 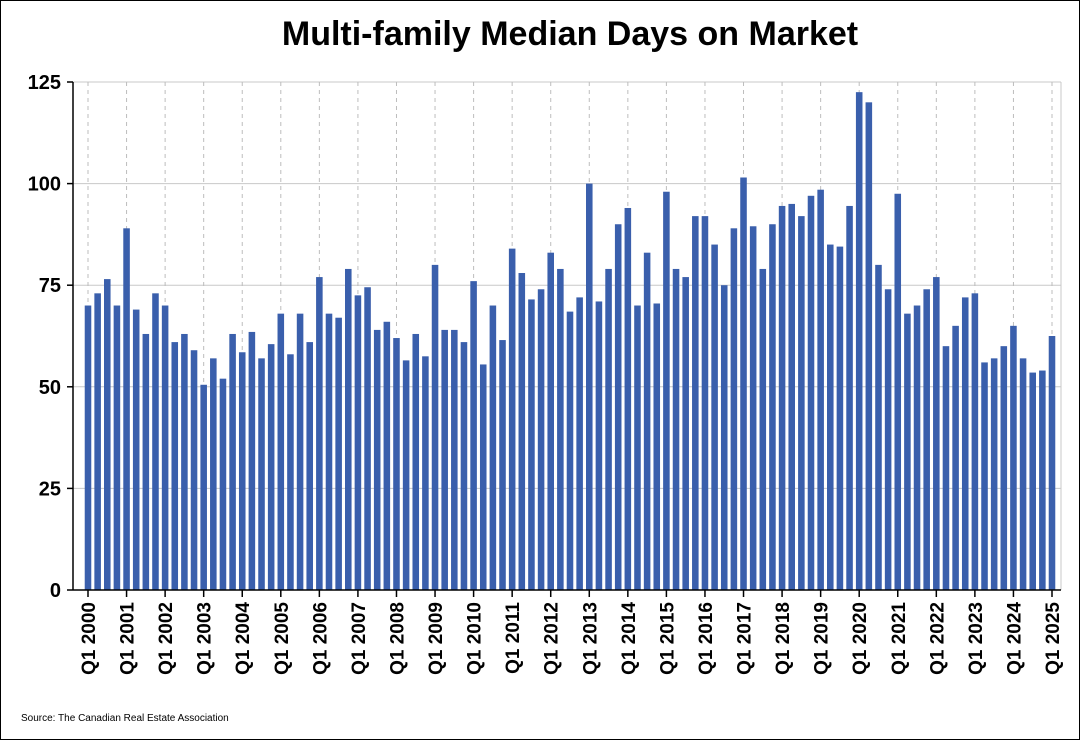 I want to click on x-tick-label: Q1 2012, so click(x=552, y=638).